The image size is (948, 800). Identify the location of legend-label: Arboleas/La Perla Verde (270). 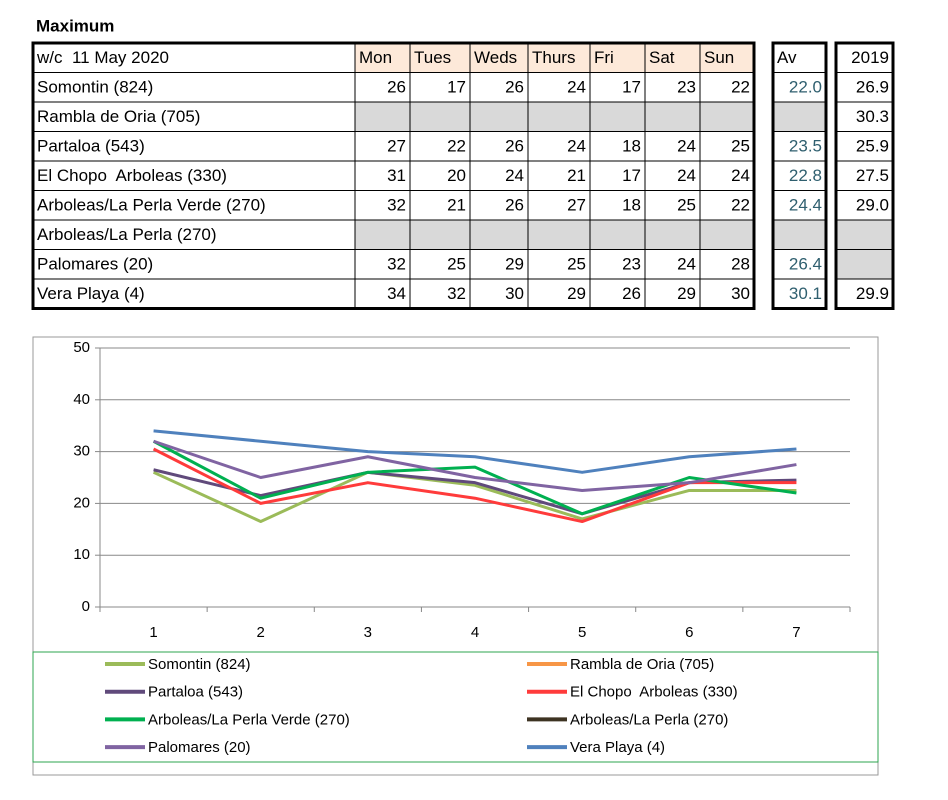
(249, 719).